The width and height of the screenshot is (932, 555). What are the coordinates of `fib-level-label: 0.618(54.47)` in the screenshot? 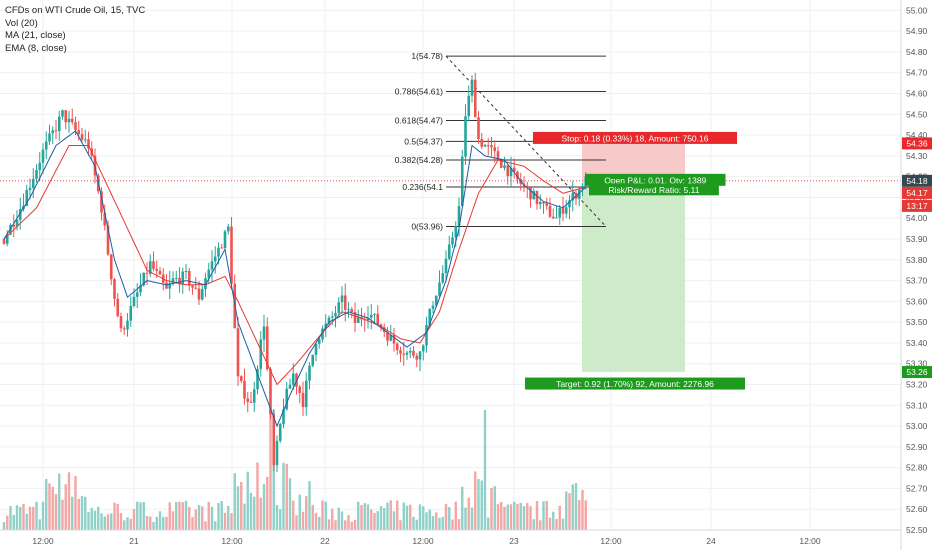 It's located at (419, 121).